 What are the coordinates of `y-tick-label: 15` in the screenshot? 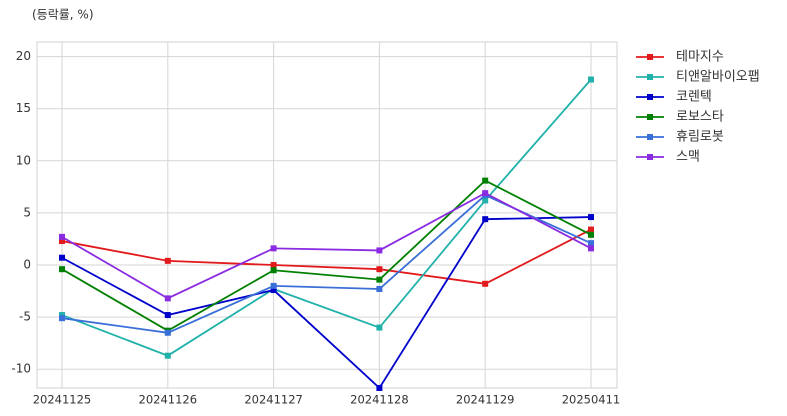 It's located at (23, 108).